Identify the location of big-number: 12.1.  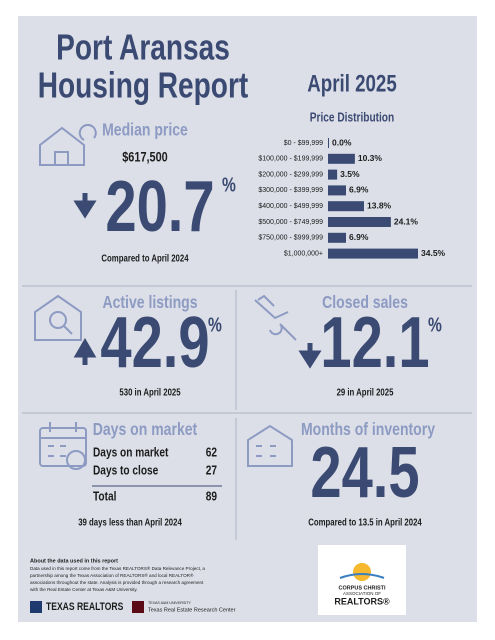
(374, 342).